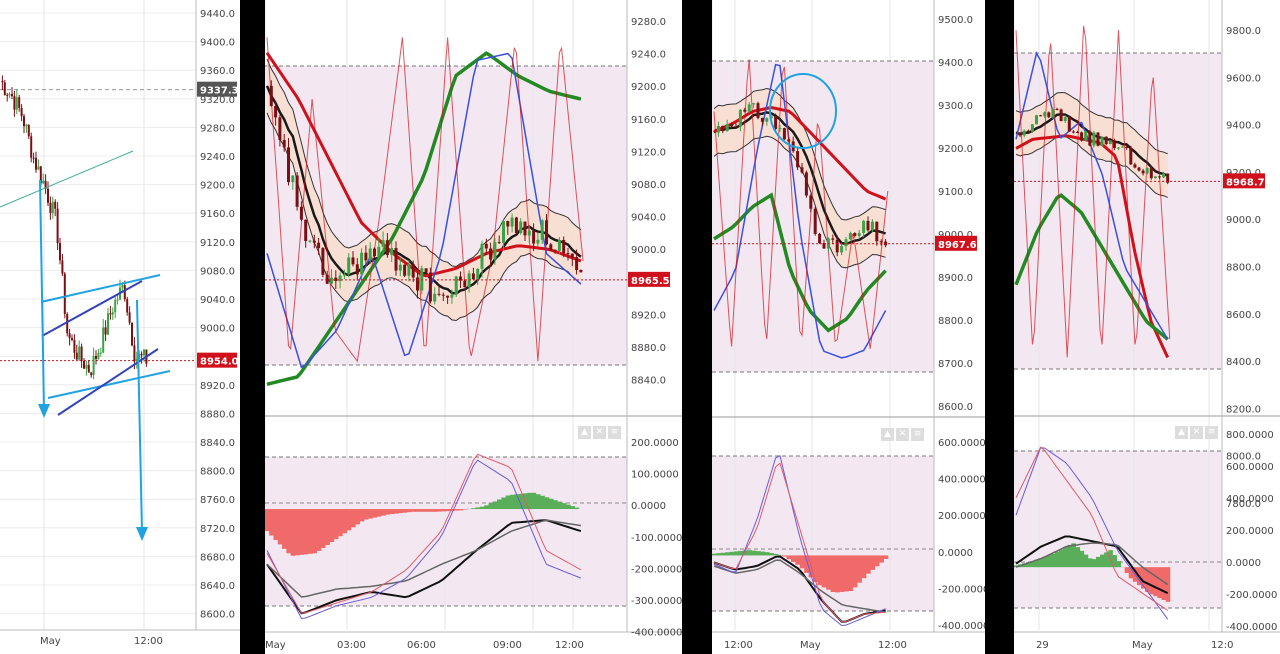  Describe the element at coordinates (109, 384) in the screenshot. I see `channel-line-lower` at that location.